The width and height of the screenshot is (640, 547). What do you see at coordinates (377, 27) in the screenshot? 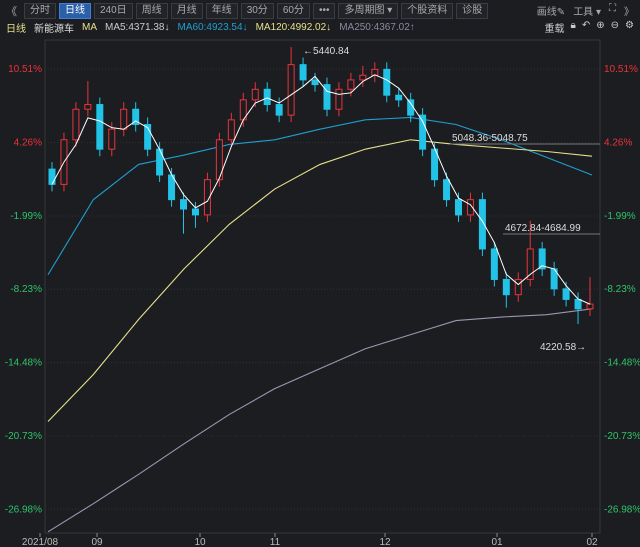
I see `ma250-value: MA250:4367.02↑` at bounding box center [377, 27].